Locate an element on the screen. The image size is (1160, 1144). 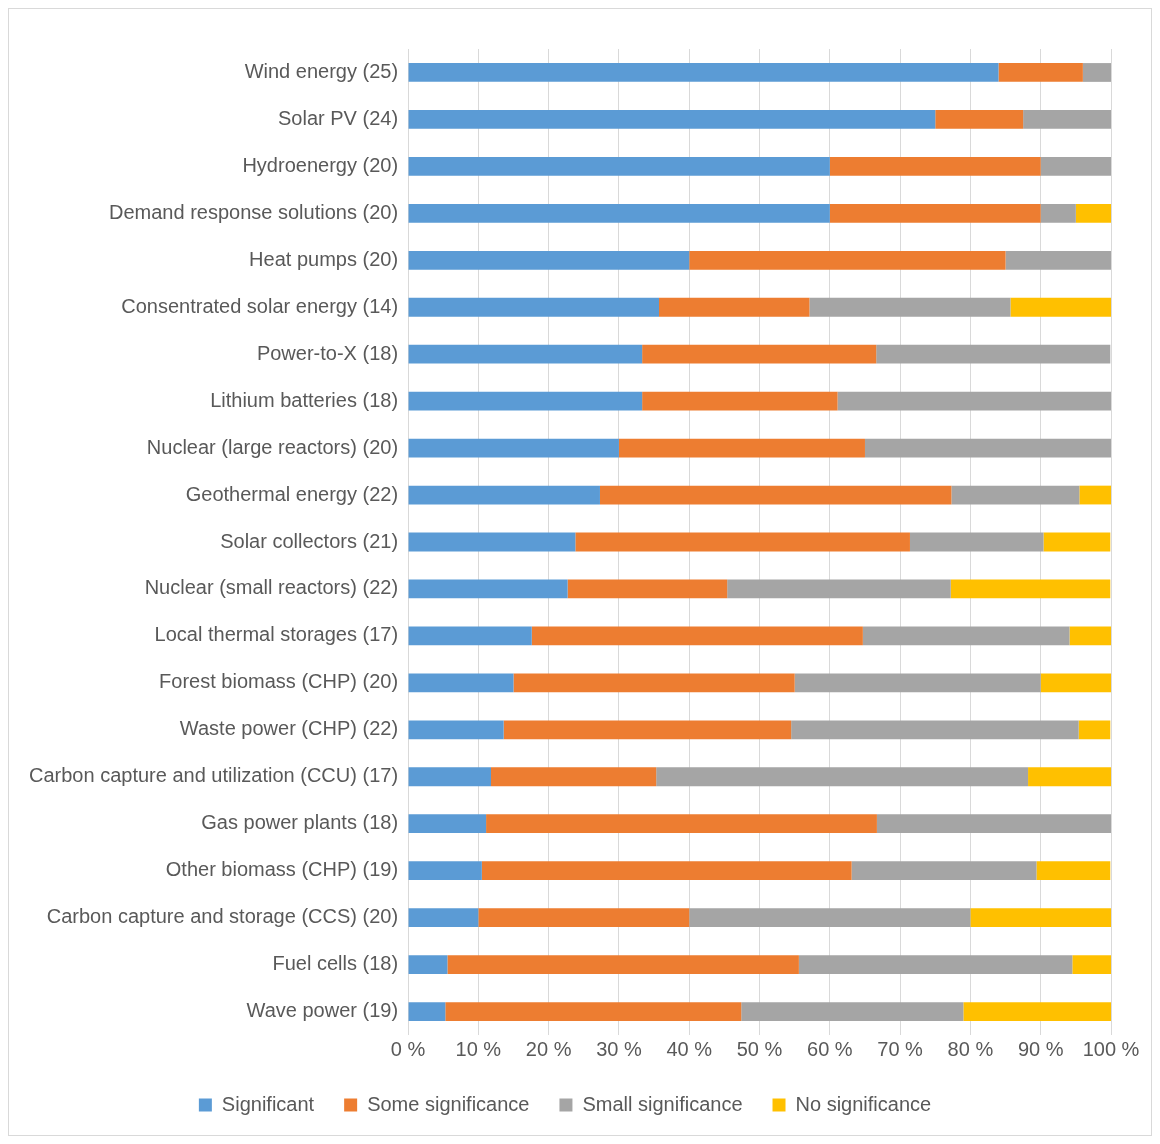
y-tick-label: Forest biomass (CHP) (20) is located at coordinates (279, 681).